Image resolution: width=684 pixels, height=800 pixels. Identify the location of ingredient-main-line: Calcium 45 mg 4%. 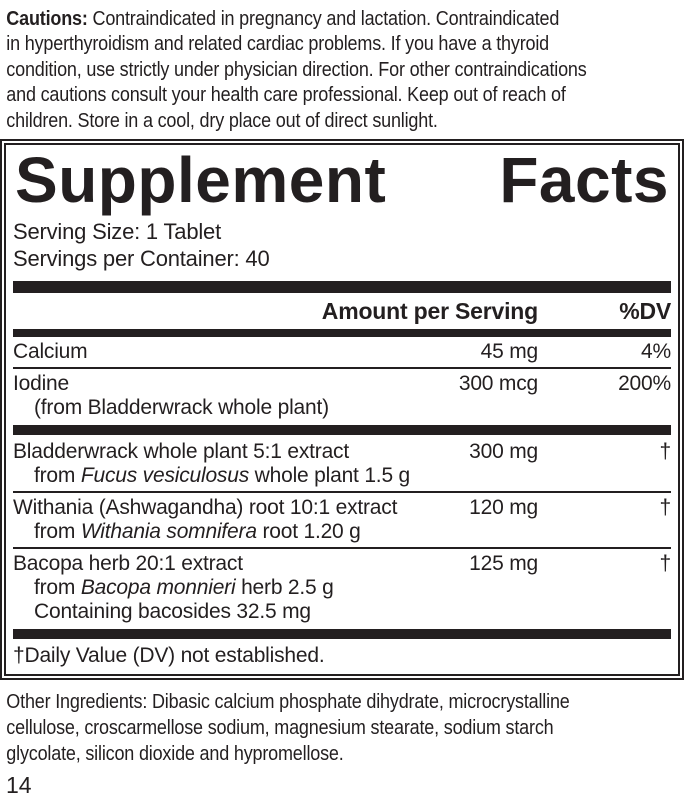
(342, 352).